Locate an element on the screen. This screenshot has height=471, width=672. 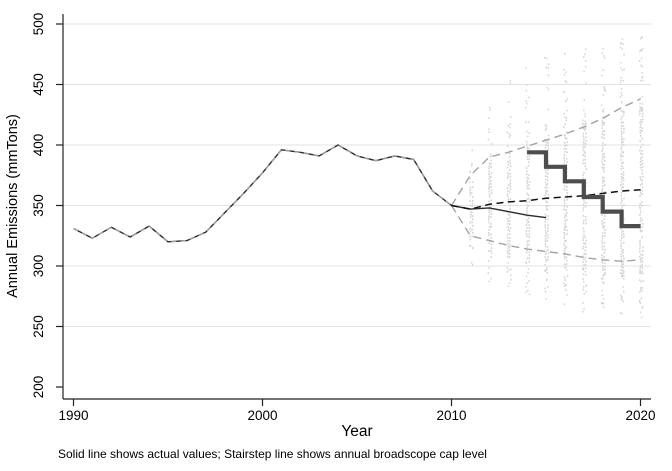
x-tick-label-2010: 2010 is located at coordinates (451, 415).